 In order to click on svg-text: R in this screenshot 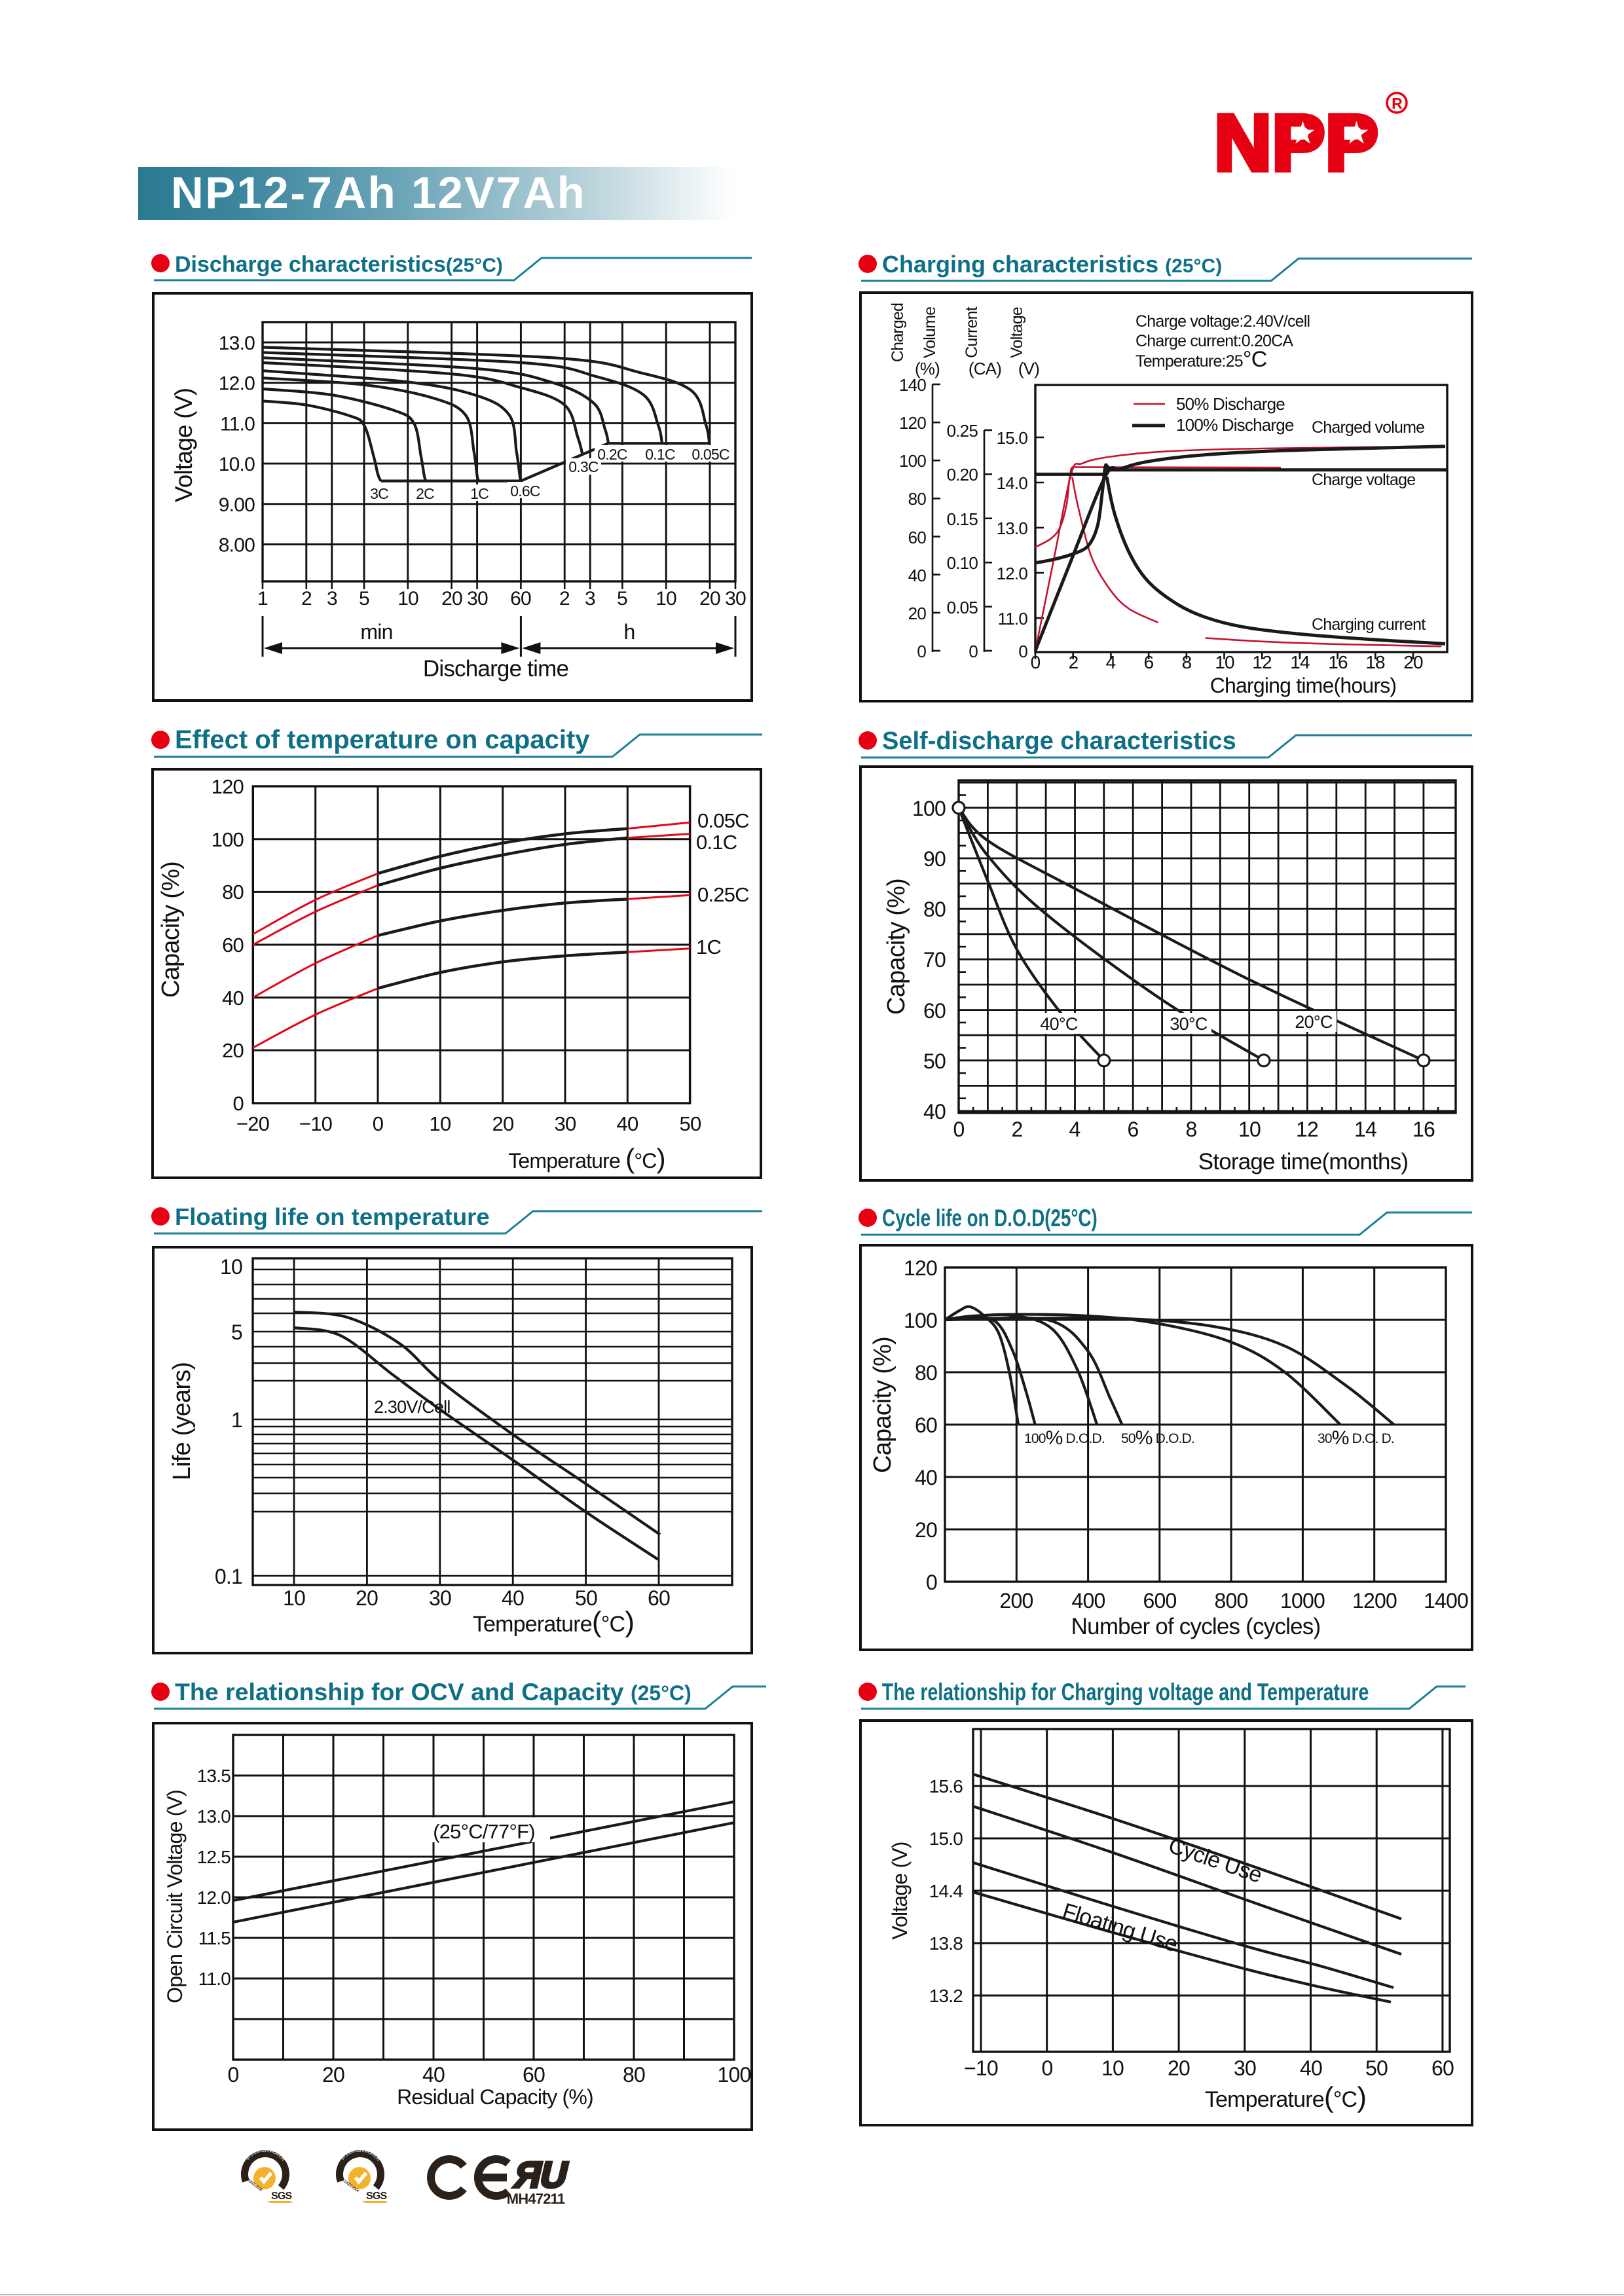, I will do `click(1397, 103)`.